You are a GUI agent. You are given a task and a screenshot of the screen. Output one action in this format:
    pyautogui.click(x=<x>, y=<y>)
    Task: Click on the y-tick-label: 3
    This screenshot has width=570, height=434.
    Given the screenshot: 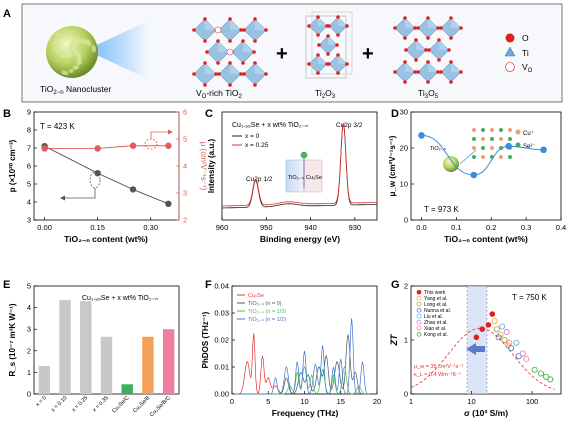 What is the action you would take?
    pyautogui.click(x=29, y=220)
    